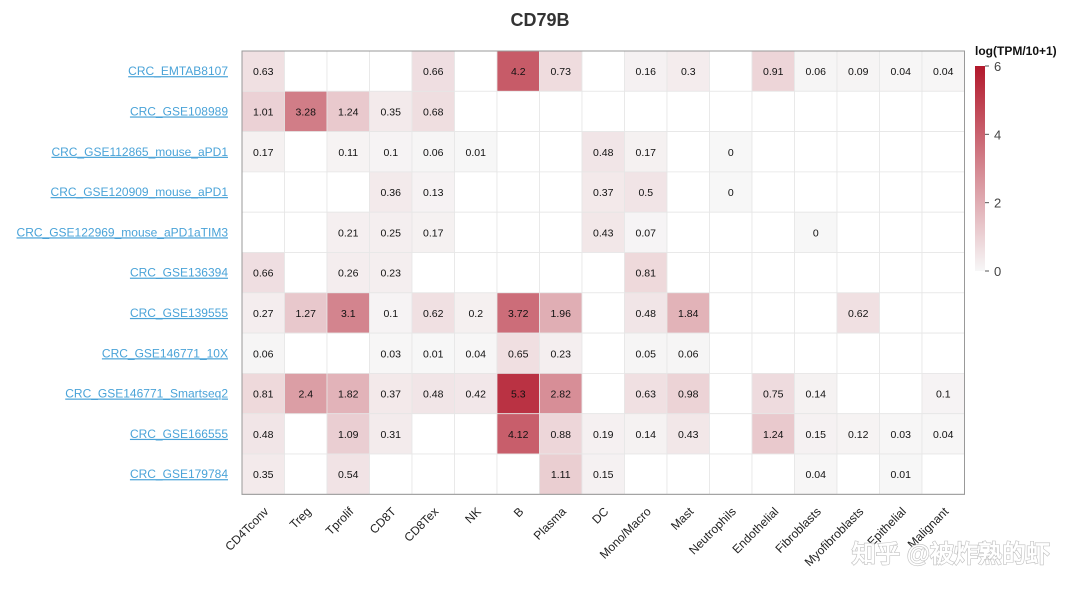 Image resolution: width=1080 pixels, height=597 pixels. I want to click on cell-value-label: 0.42, so click(476, 395).